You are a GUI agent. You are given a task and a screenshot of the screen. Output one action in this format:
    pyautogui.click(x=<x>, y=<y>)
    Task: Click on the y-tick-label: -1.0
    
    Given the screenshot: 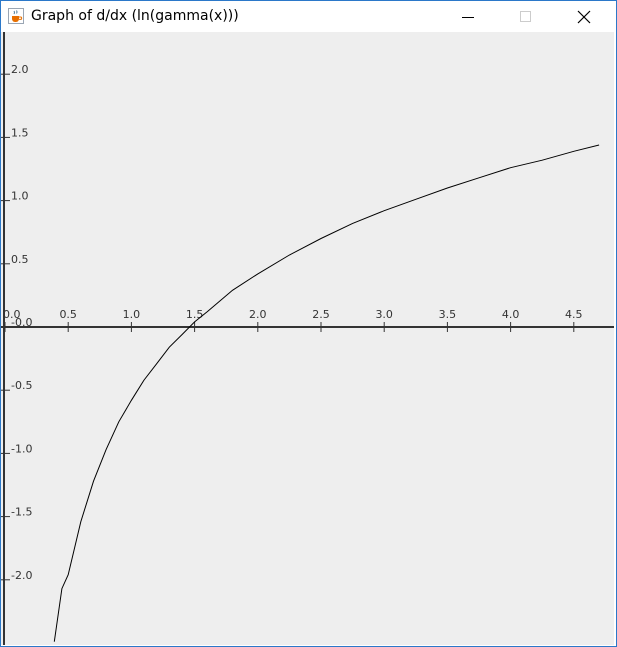 What is the action you would take?
    pyautogui.click(x=21, y=448)
    